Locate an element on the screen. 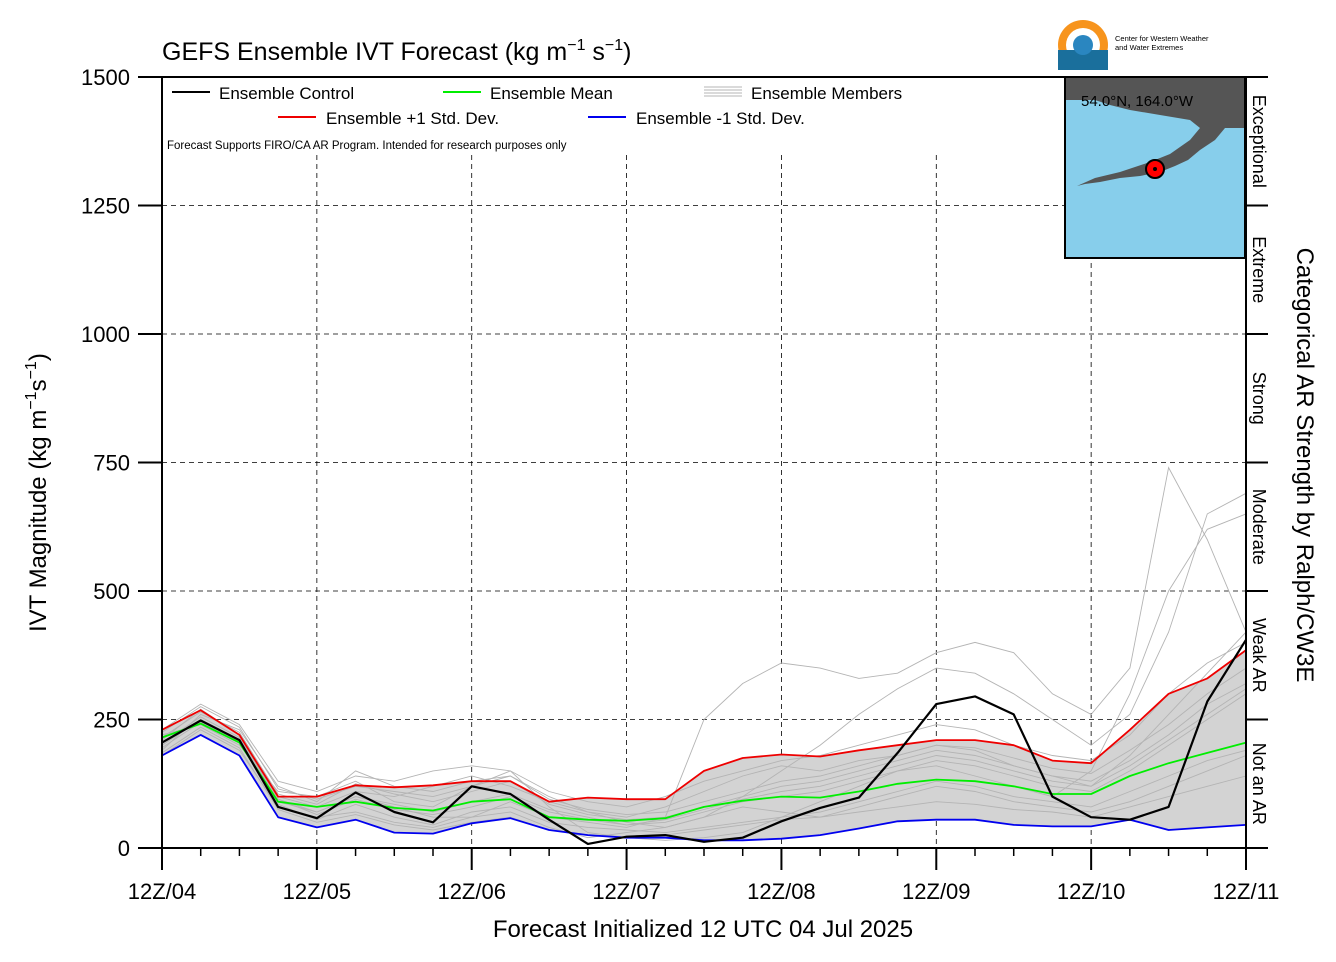 This screenshot has height=962, width=1336. x-tick-label: 12Z/06 is located at coordinates (471, 891).